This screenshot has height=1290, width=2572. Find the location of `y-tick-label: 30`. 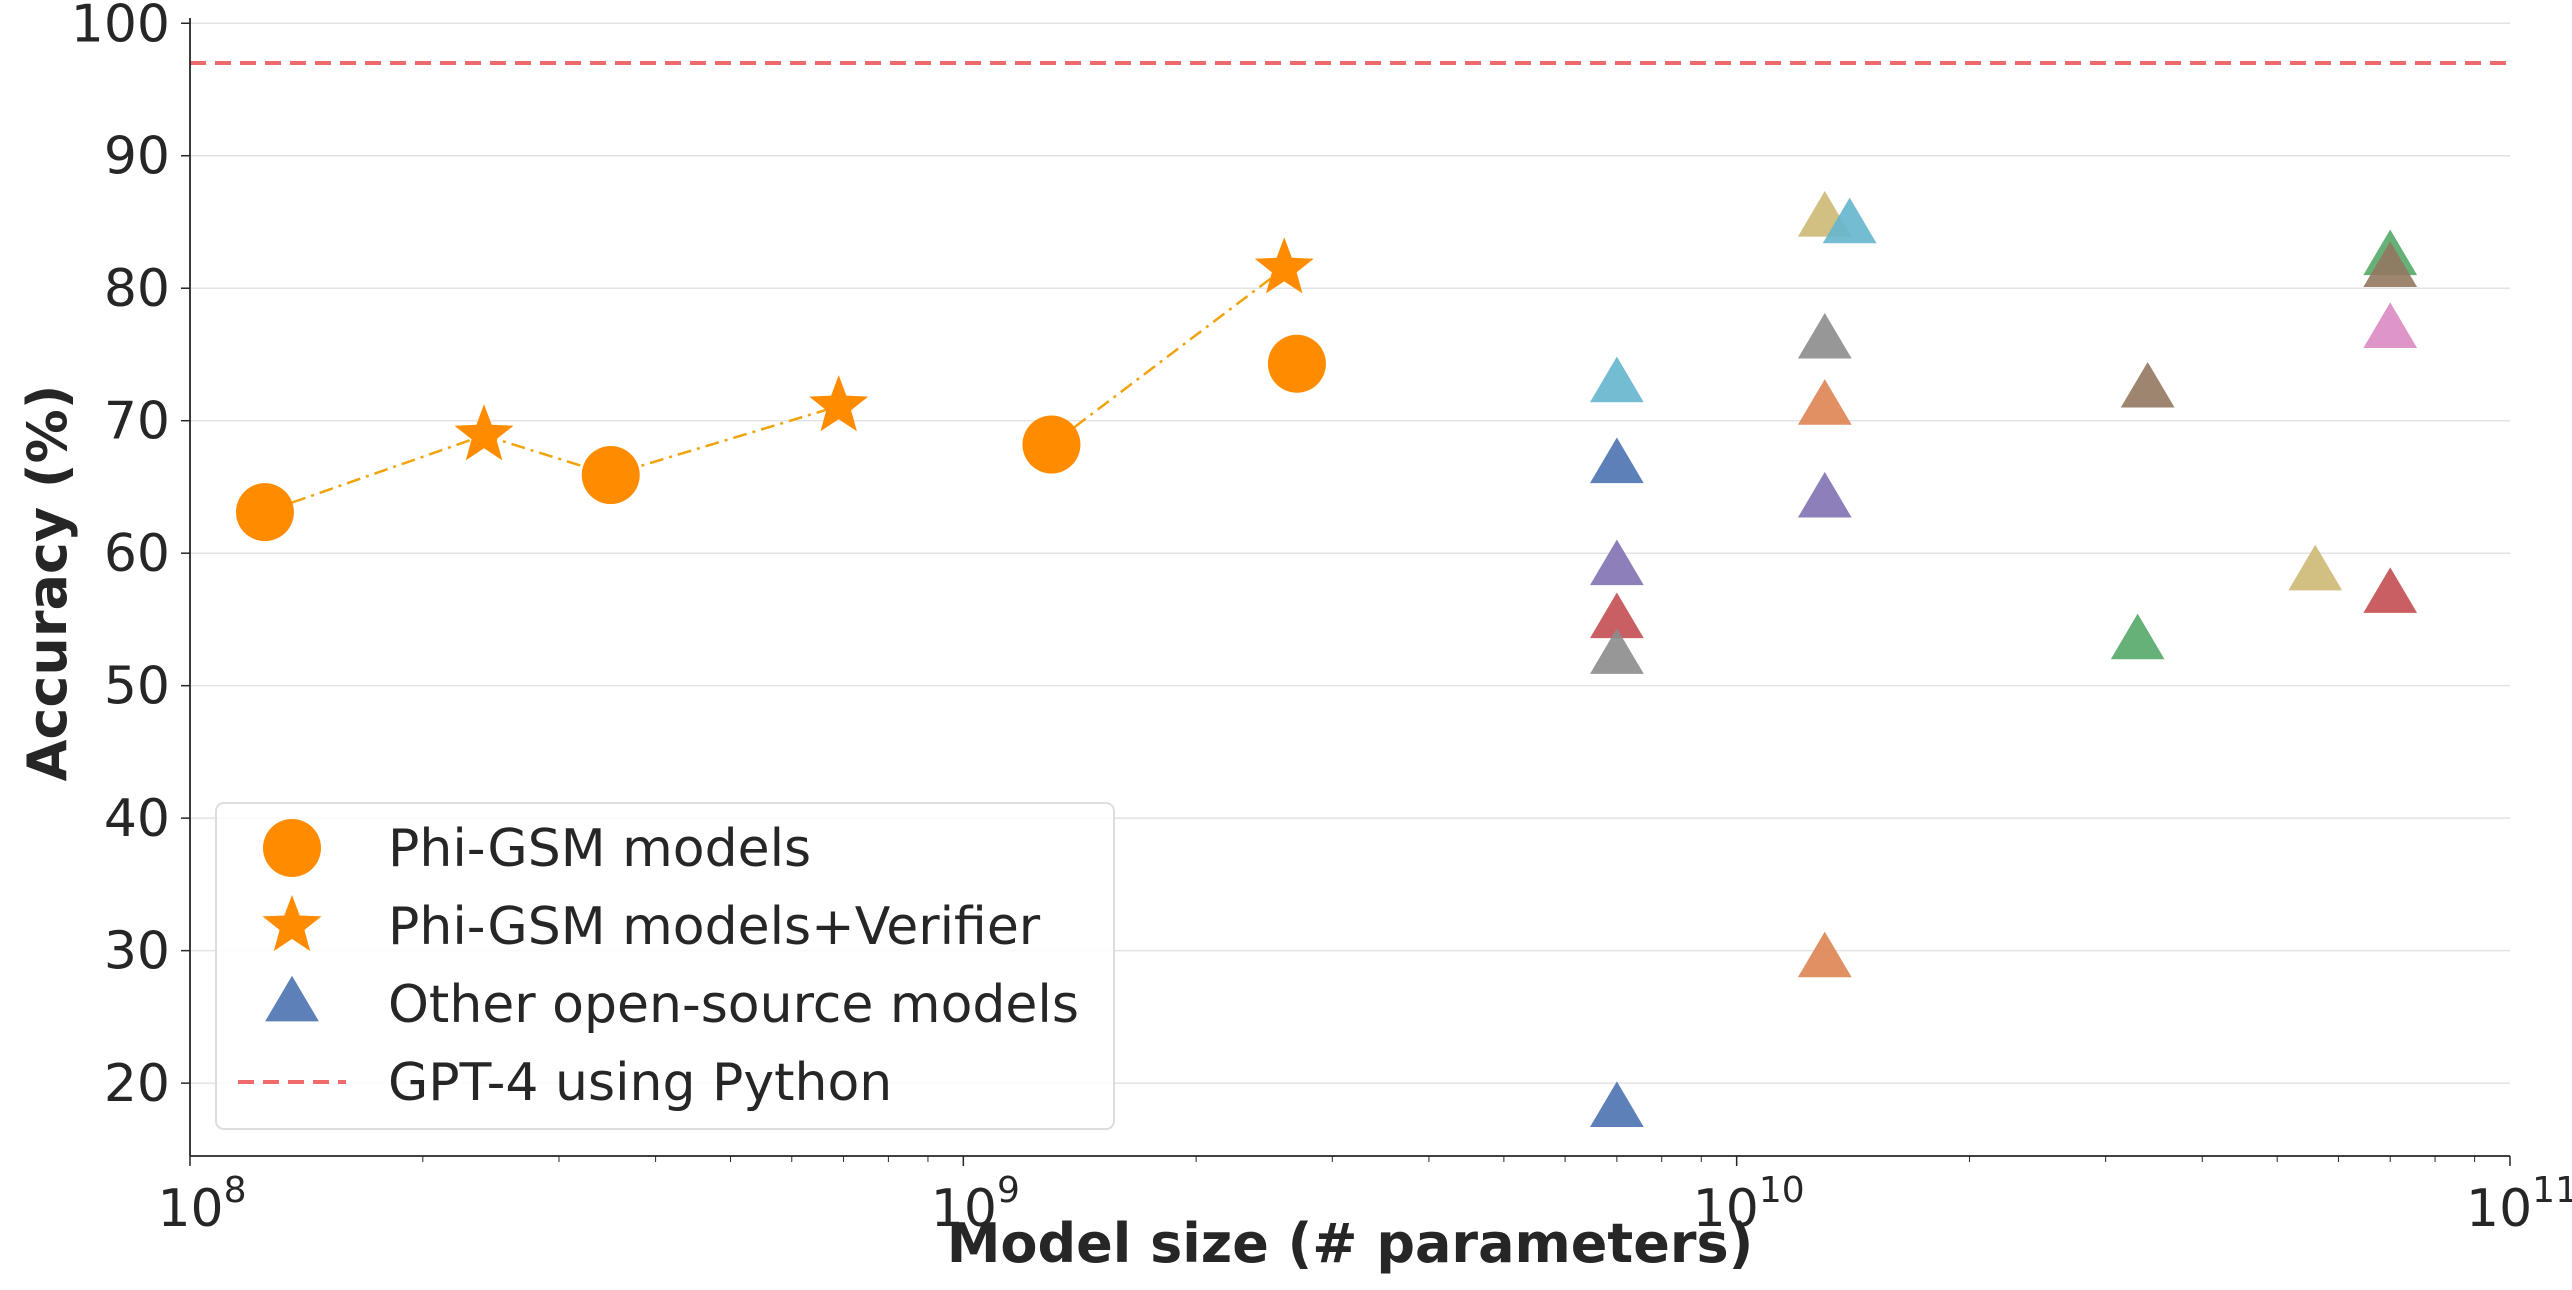

y-tick-label: 30 is located at coordinates (137, 952).